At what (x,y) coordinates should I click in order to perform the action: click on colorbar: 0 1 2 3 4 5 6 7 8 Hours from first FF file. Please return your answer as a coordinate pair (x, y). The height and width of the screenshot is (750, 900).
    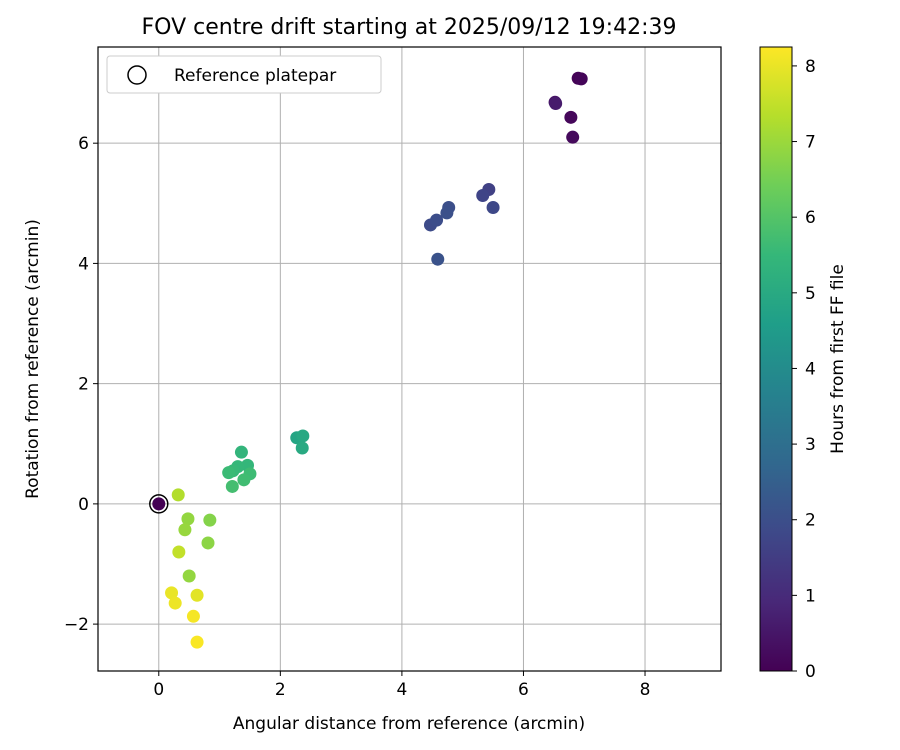
    Looking at the image, I should click on (803, 364).